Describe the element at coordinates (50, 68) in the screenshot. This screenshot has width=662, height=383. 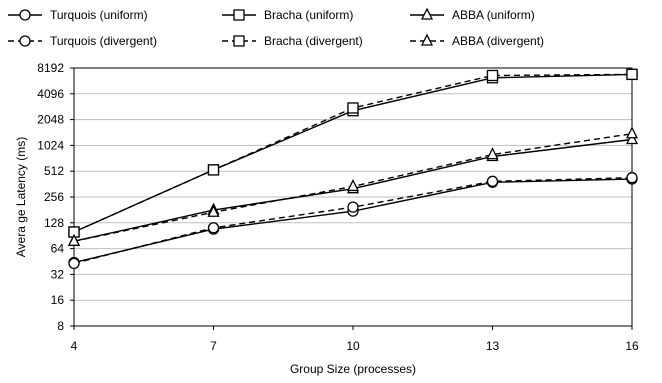
I see `y-tick-label: 8192` at that location.